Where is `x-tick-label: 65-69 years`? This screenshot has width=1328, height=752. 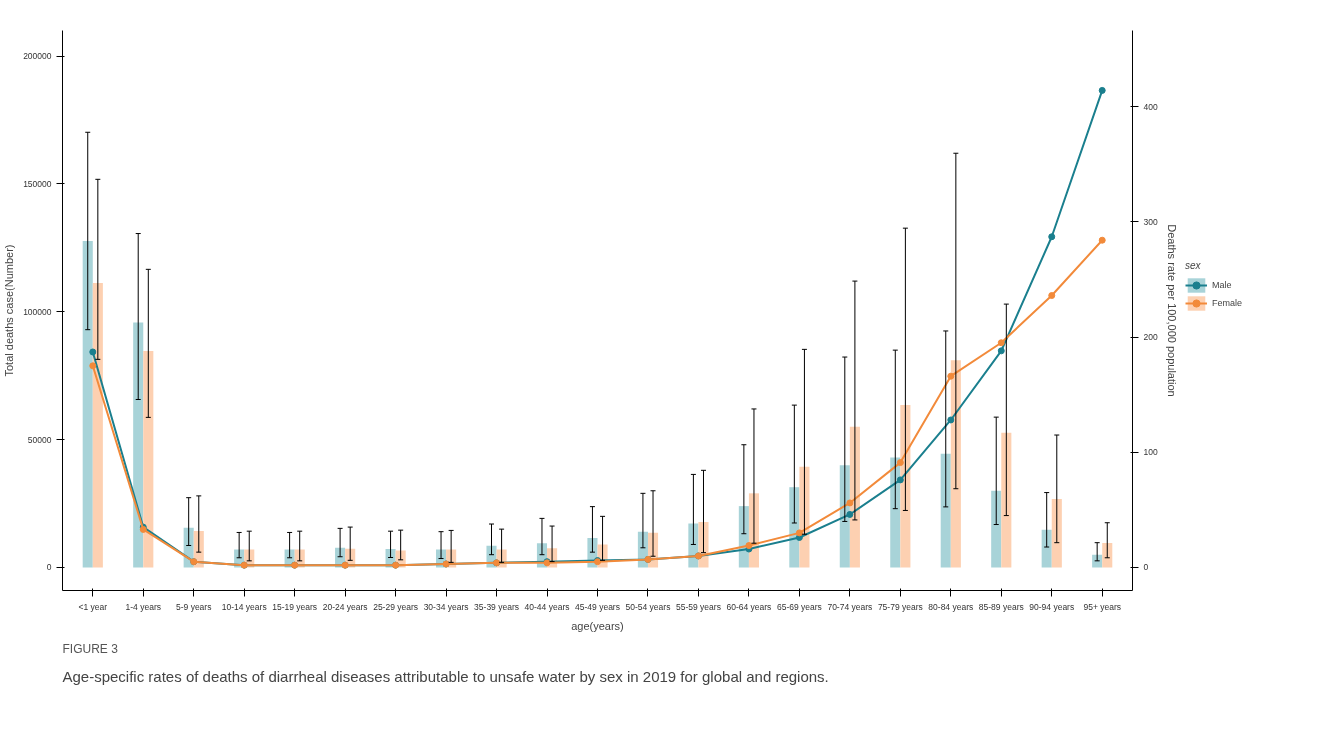 x-tick-label: 65-69 years is located at coordinates (799, 606).